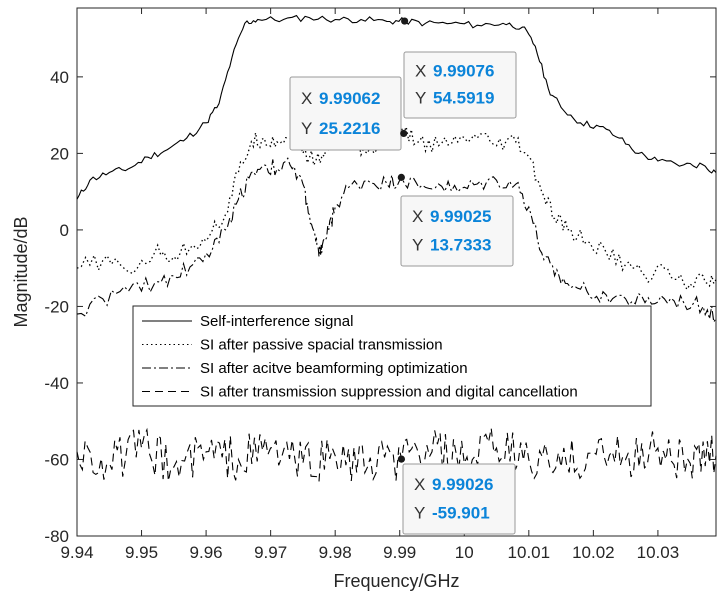  I want to click on datatip-y-value: 25.2216, so click(349, 128).